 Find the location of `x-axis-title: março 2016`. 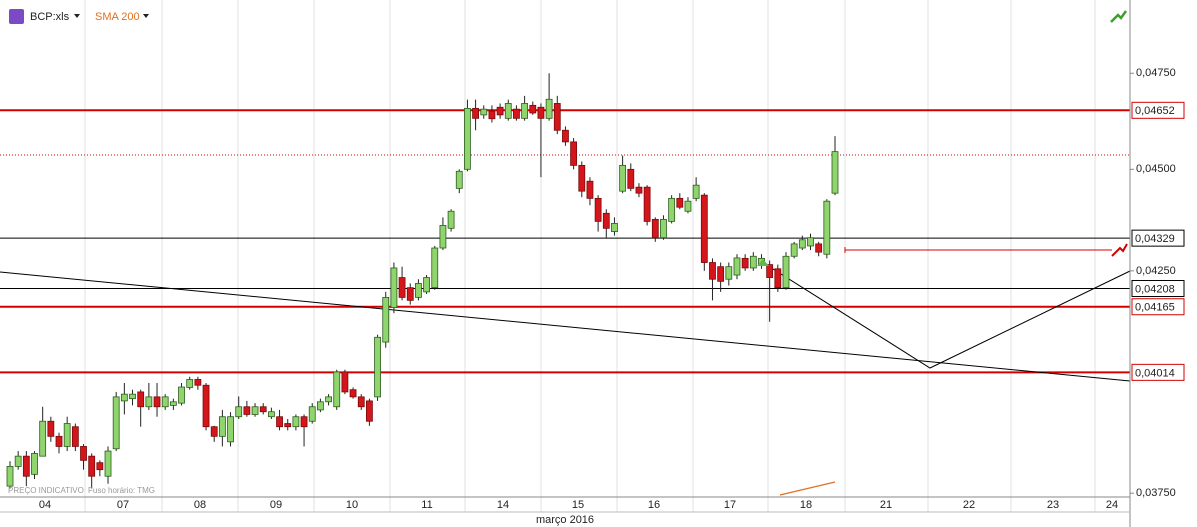

x-axis-title: março 2016 is located at coordinates (565, 520).